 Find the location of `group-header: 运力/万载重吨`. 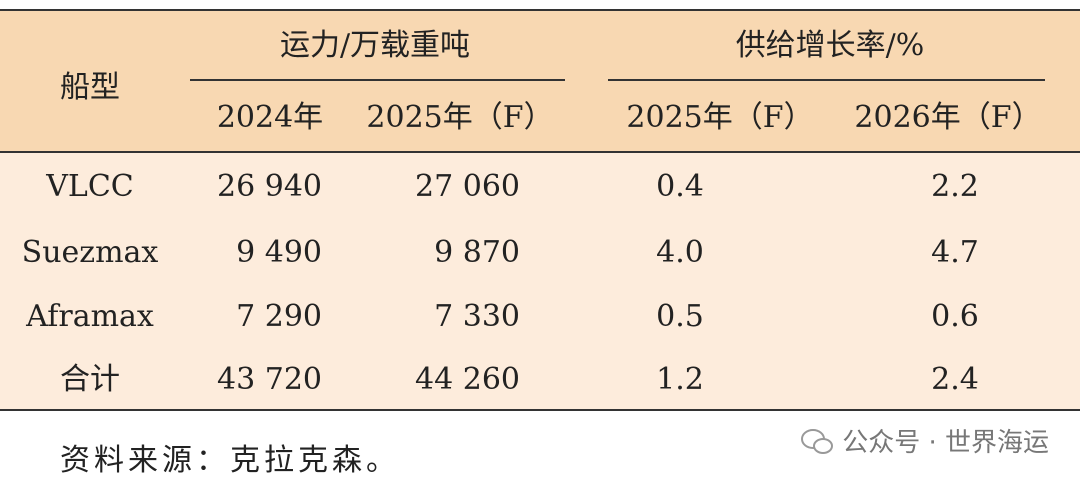

group-header: 运力/万载重吨 is located at coordinates (375, 45).